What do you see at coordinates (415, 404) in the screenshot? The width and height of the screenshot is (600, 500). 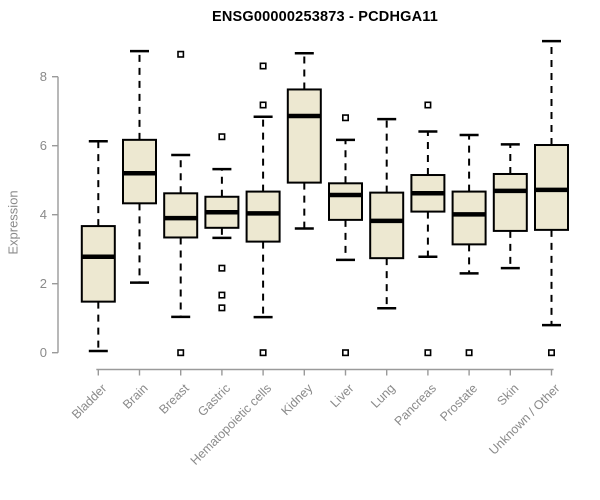 I see `category-label: Pancreas` at bounding box center [415, 404].